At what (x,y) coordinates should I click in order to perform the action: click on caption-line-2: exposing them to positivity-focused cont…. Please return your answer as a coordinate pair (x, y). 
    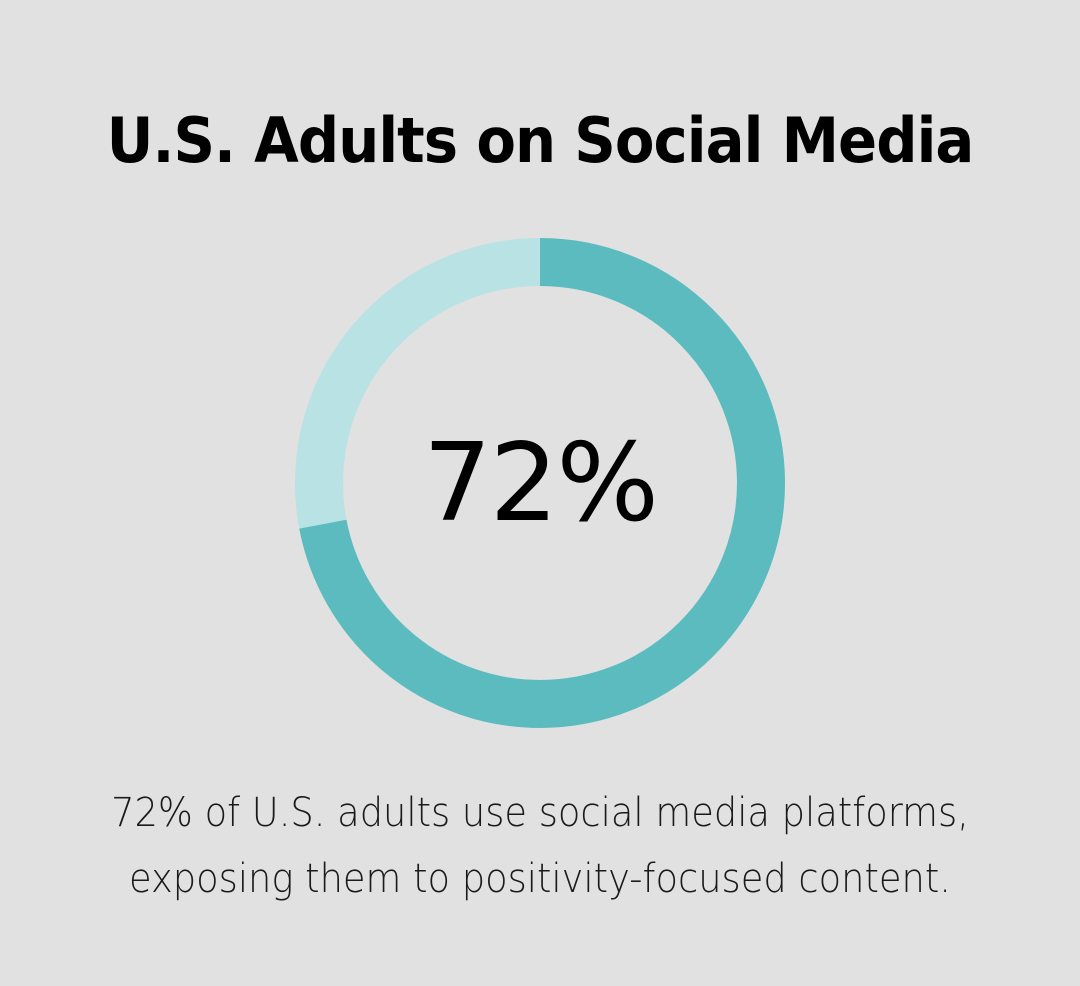
    Looking at the image, I should click on (540, 879).